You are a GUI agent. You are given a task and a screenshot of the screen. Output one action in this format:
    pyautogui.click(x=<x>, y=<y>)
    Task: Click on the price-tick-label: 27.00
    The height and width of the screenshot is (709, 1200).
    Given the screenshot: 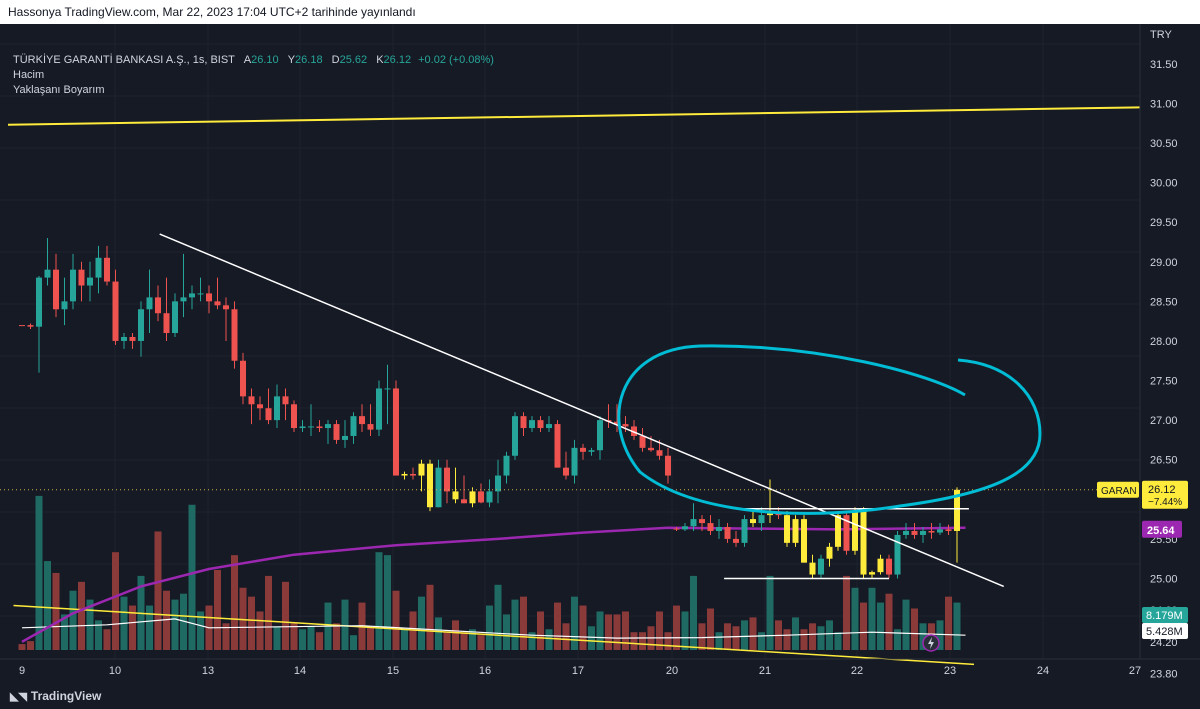 What is the action you would take?
    pyautogui.click(x=1164, y=421)
    